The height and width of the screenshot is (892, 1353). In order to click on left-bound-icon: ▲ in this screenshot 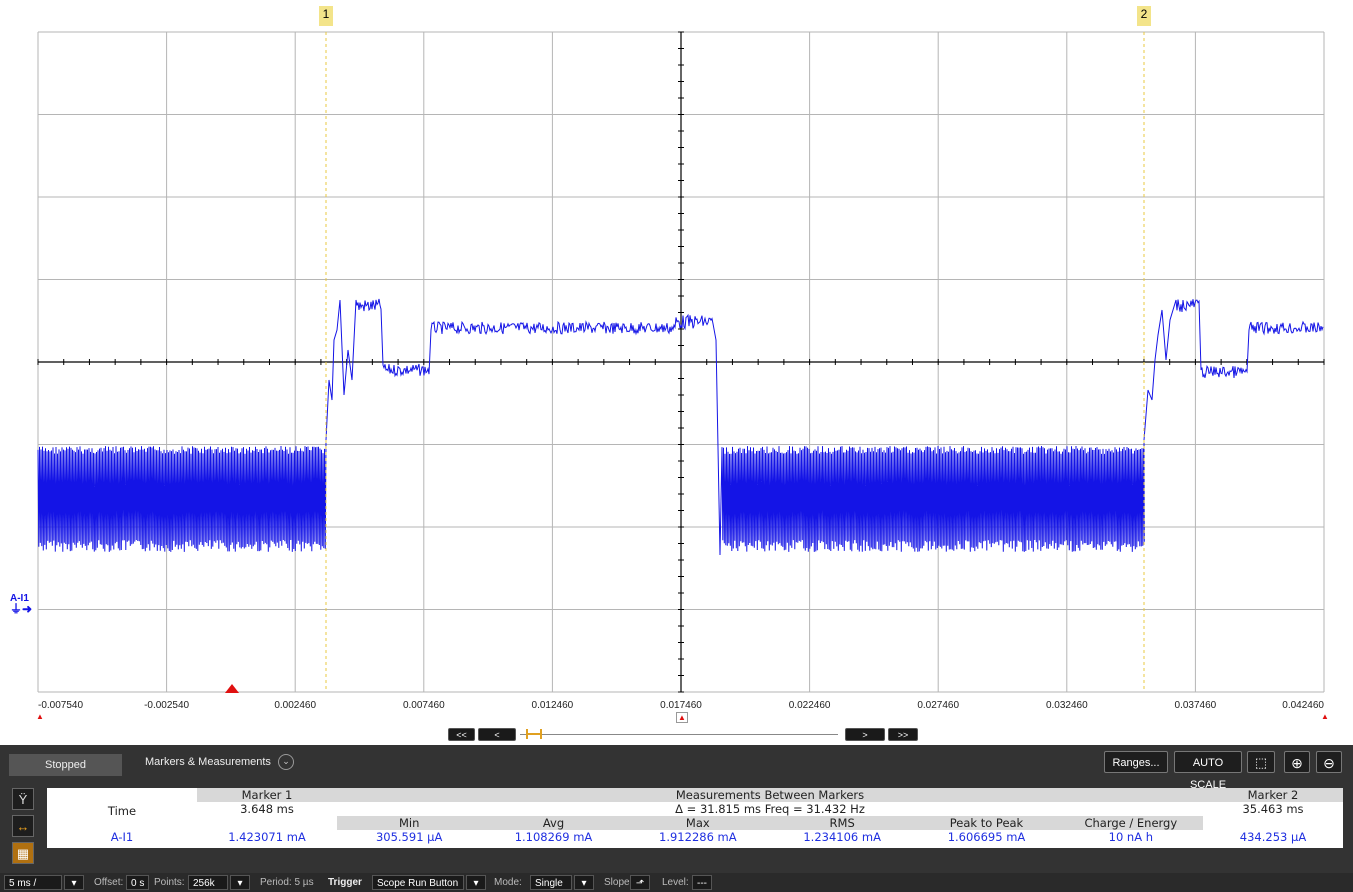, I will do `click(40, 716)`.